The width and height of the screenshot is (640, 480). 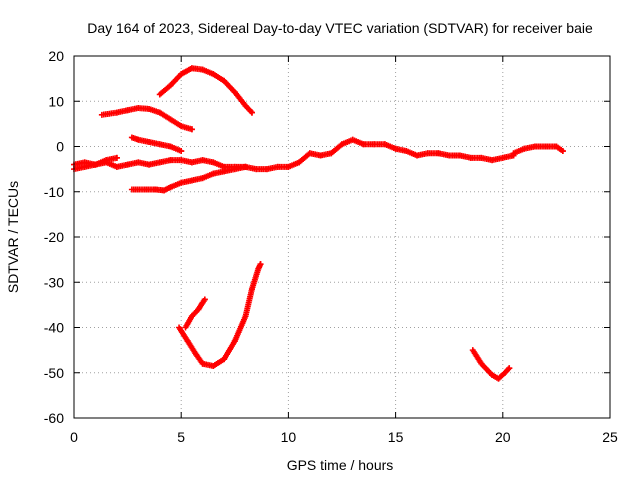 What do you see at coordinates (181, 437) in the screenshot?
I see `x-tick-label: 5` at bounding box center [181, 437].